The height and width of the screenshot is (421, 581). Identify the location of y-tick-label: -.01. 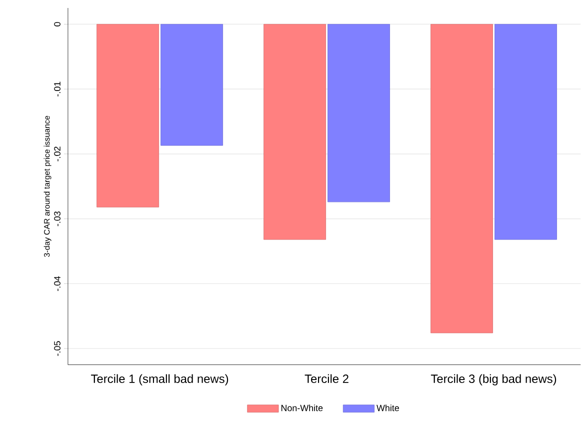
(57, 89).